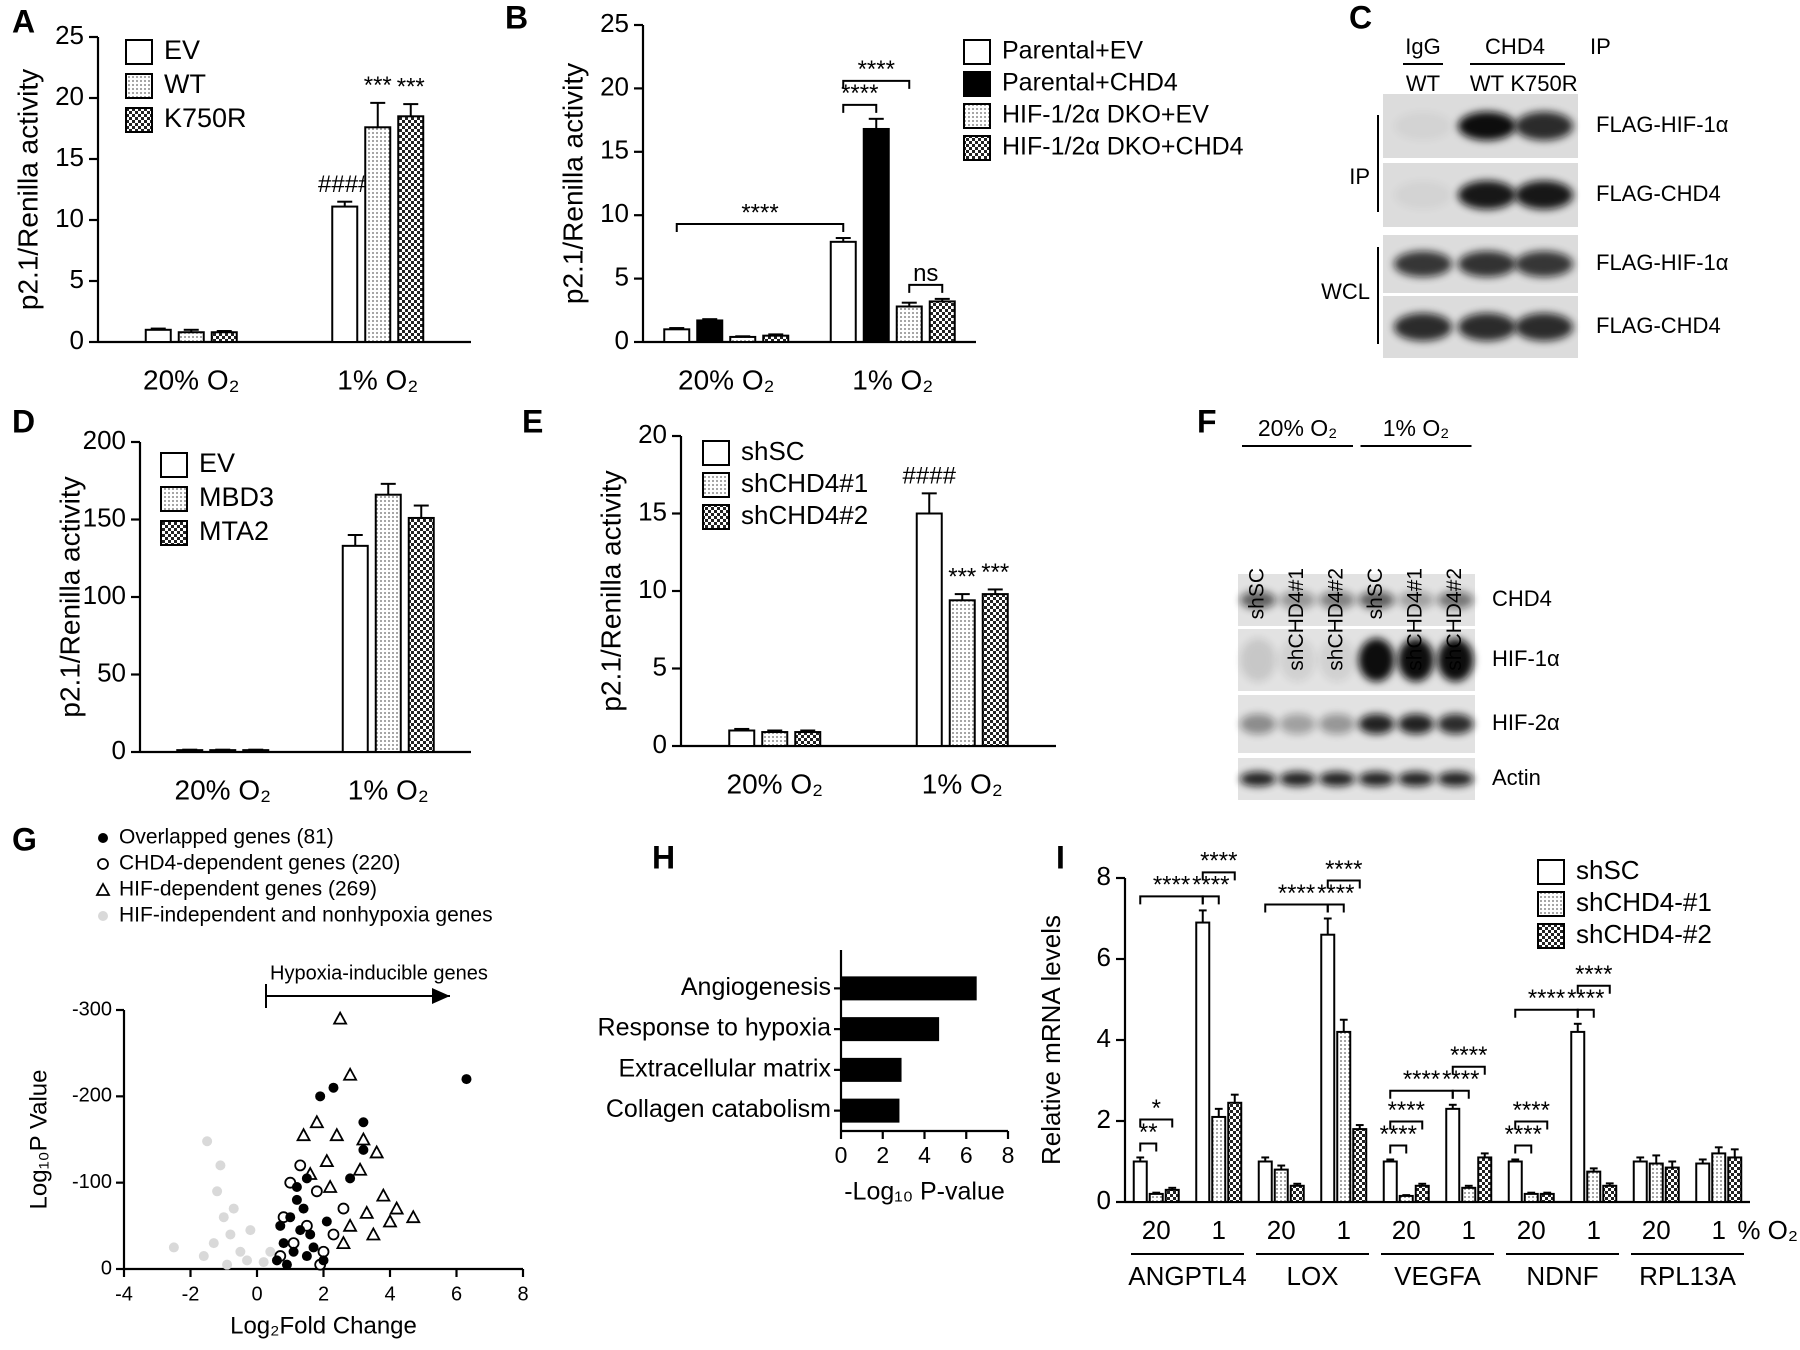 Image resolution: width=1800 pixels, height=1350 pixels. I want to click on legend-label: shCHD4-#1, so click(1644, 902).